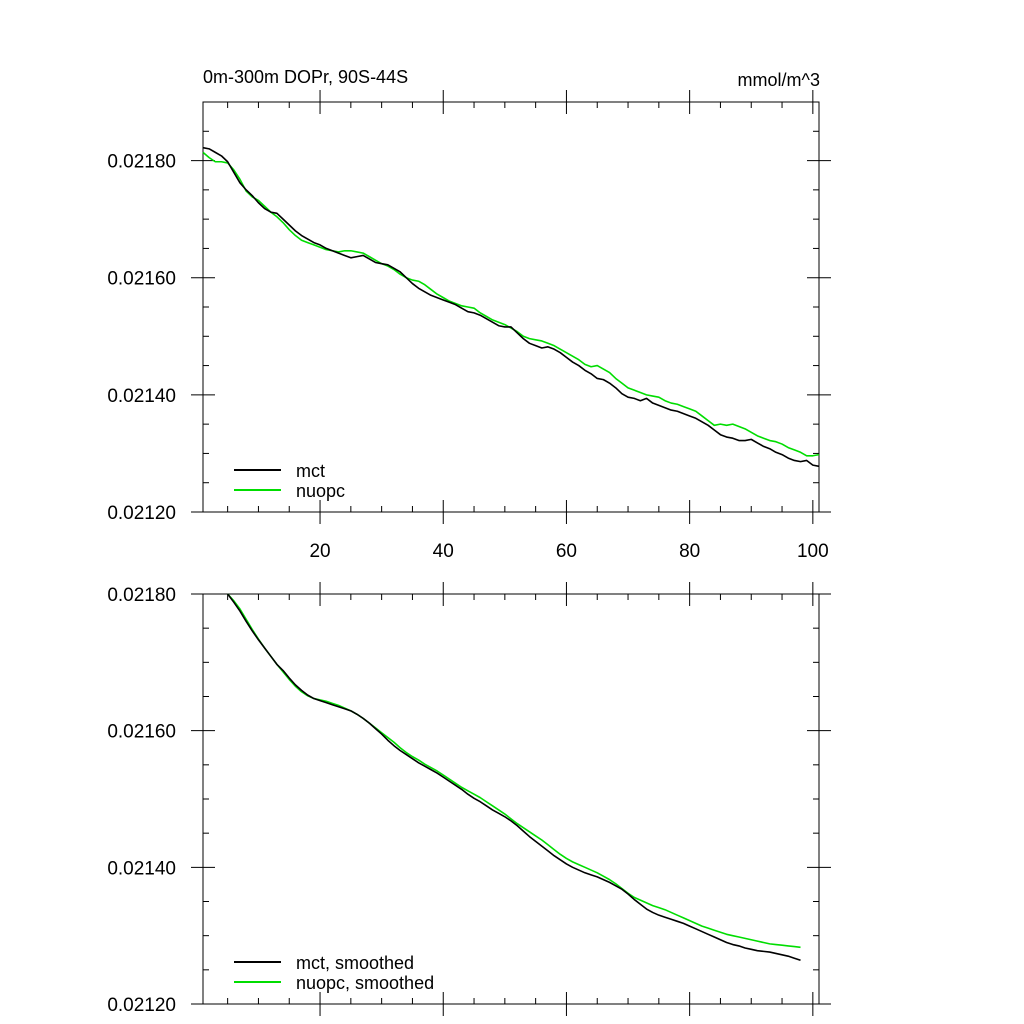 The height and width of the screenshot is (1024, 1024). I want to click on bottom-legend: mct, smoothed nuopc, smoothed, so click(334, 973).